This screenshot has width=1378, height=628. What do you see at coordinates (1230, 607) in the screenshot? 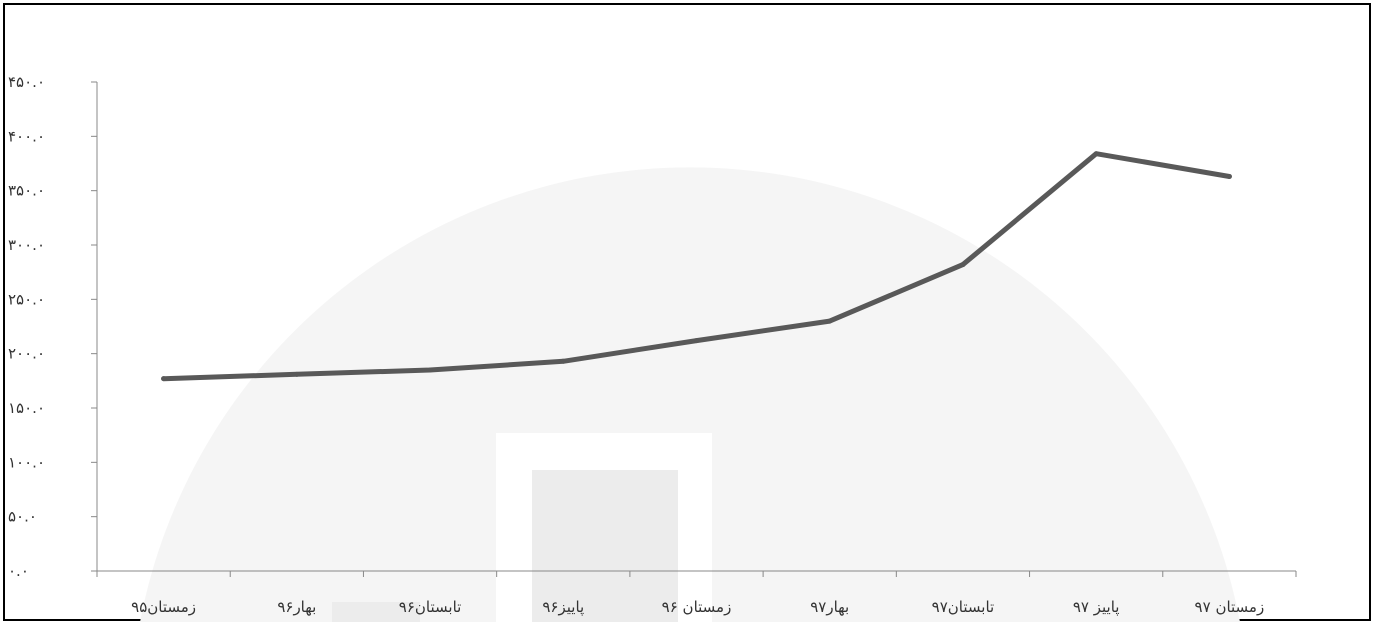
I see `x-tick-label: زمستان ۹۷` at bounding box center [1230, 607].